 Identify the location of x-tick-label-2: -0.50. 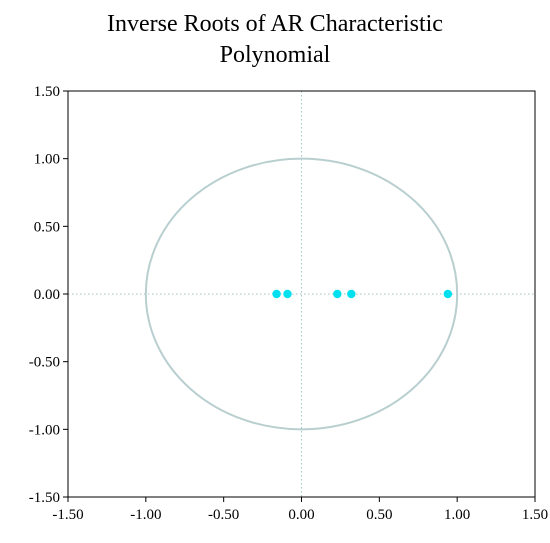
(223, 515).